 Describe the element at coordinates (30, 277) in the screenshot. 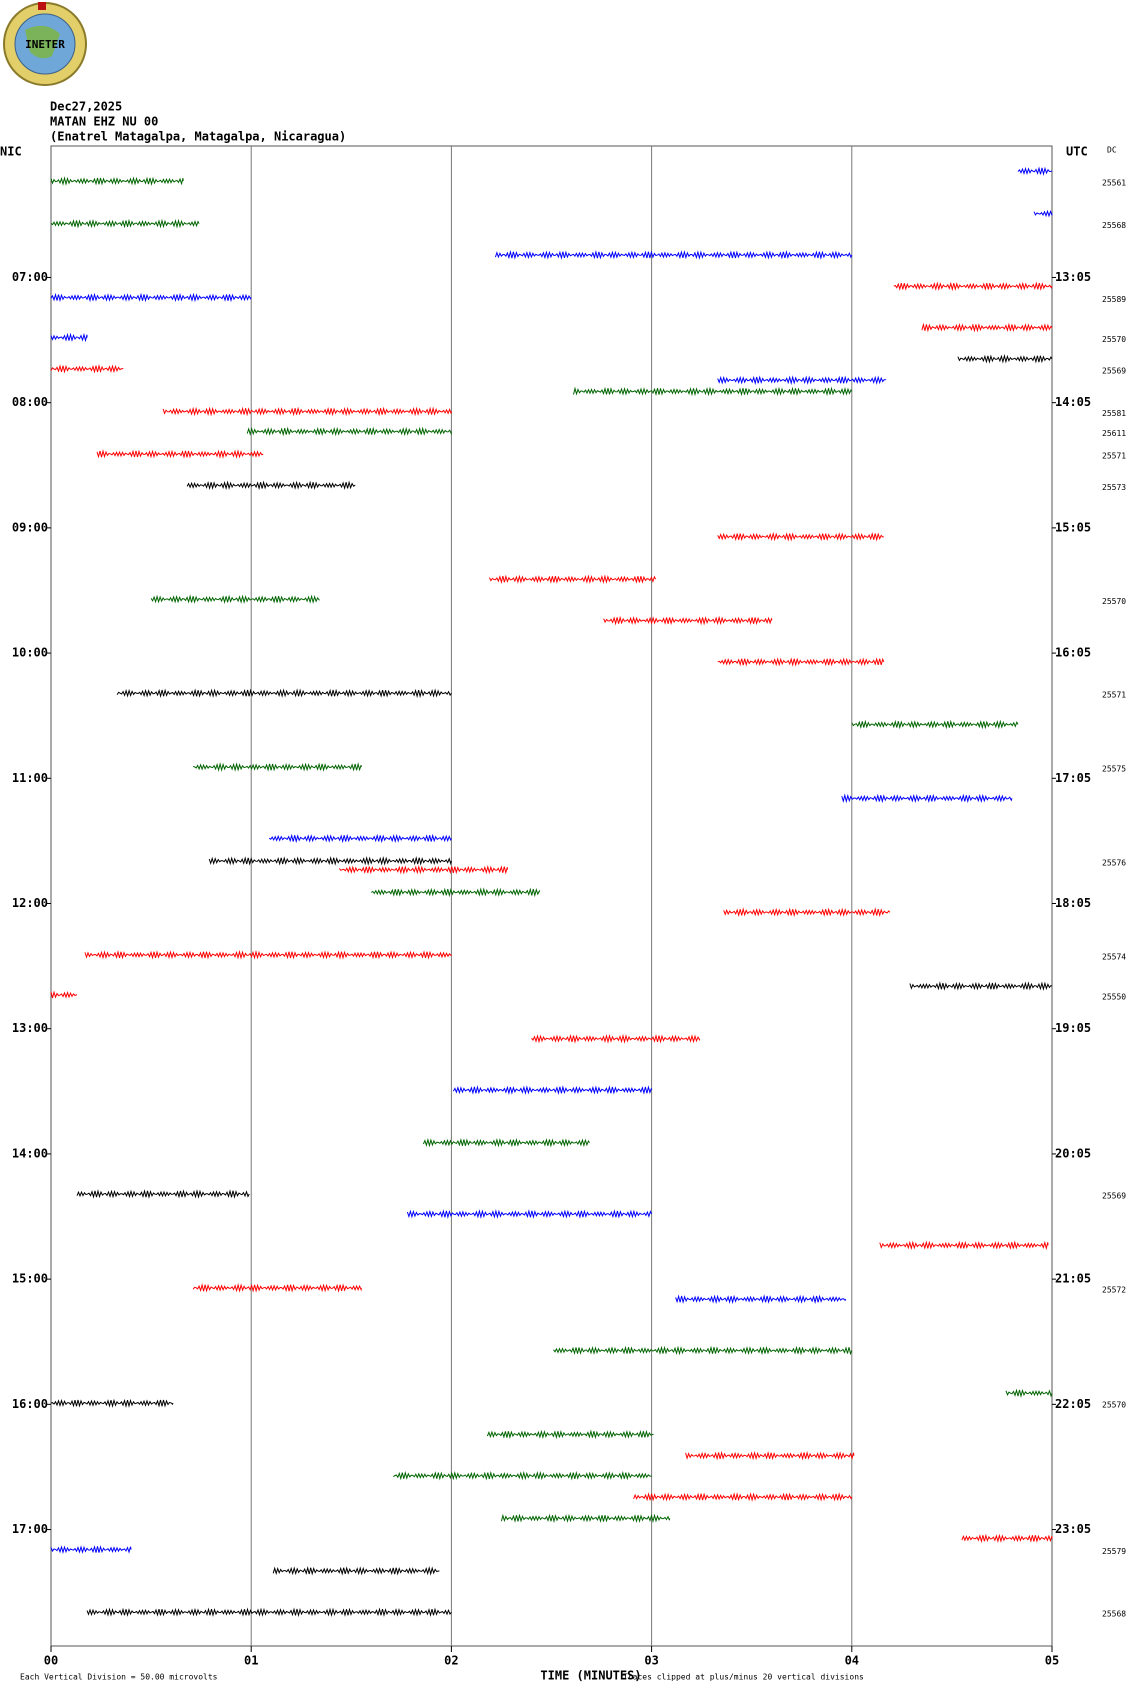

I see `y-tick-label: 07:00` at that location.